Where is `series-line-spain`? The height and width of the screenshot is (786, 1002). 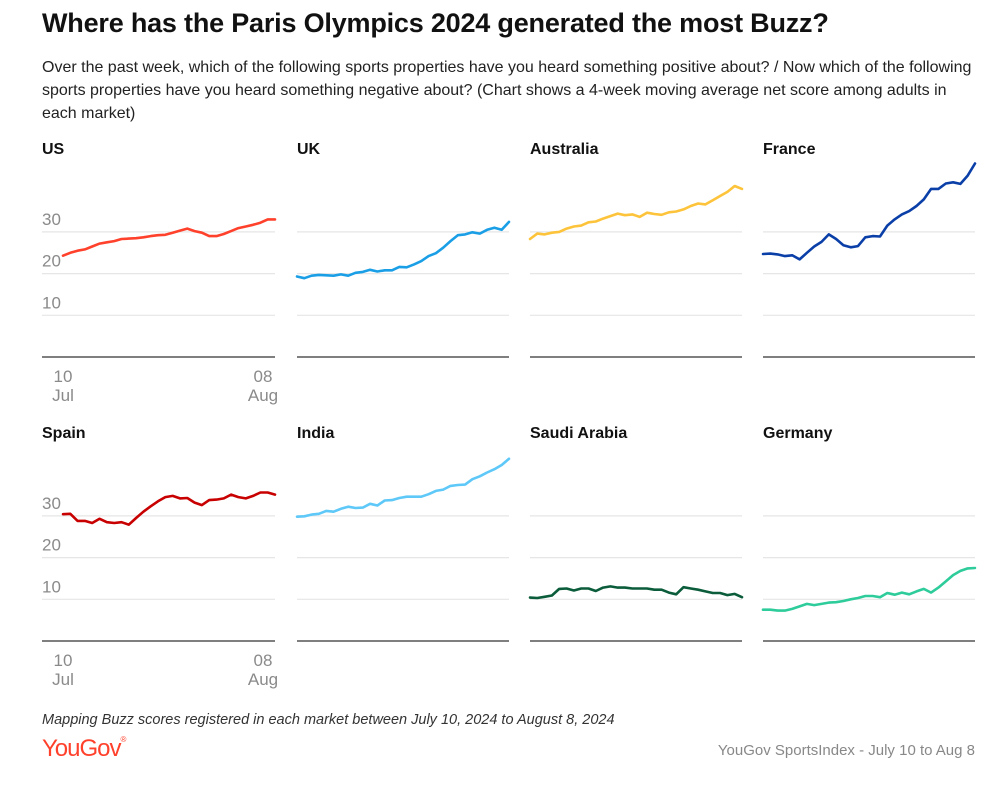 series-line-spain is located at coordinates (169, 509).